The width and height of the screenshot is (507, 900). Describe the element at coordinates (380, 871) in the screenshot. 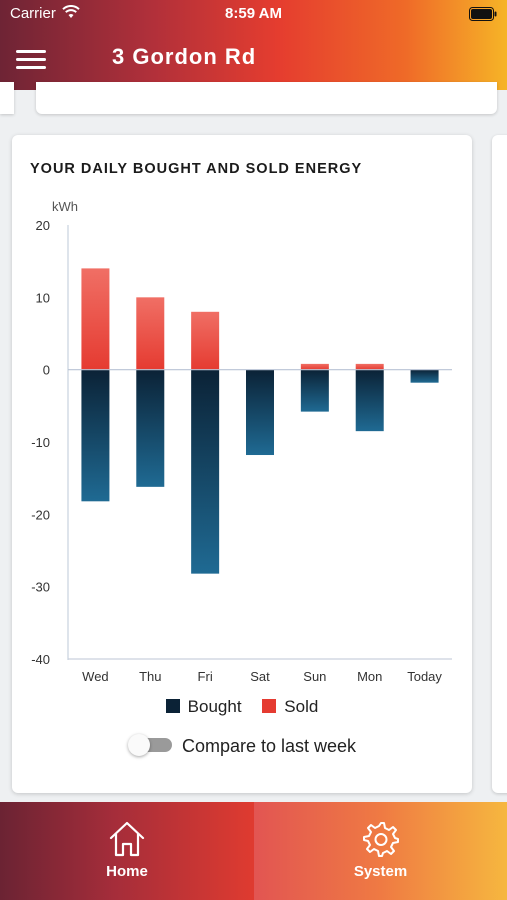

I see `nav-system-label: System` at that location.